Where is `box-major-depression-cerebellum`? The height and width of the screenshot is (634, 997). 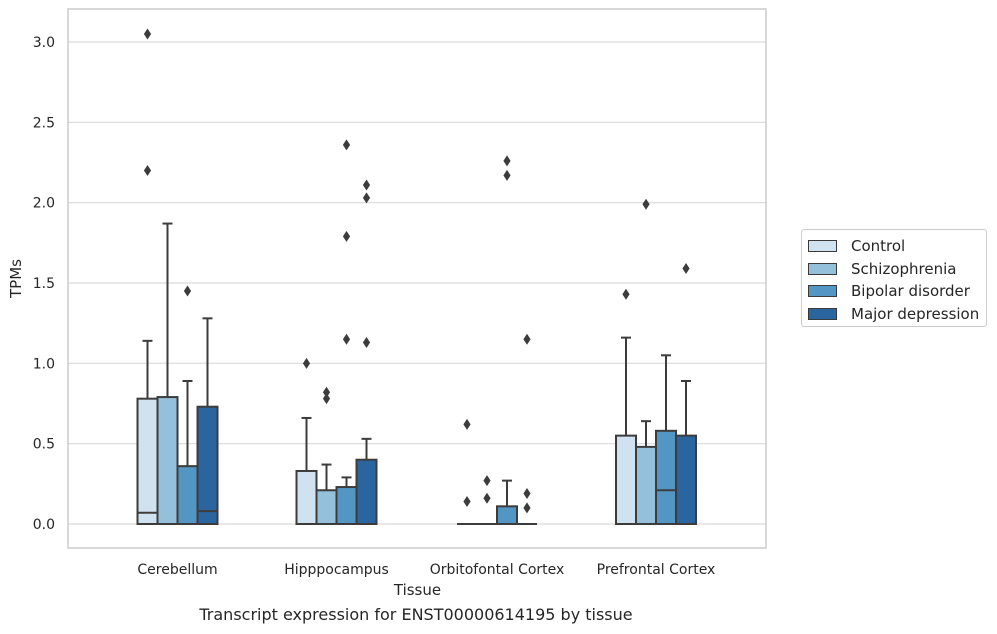 box-major-depression-cerebellum is located at coordinates (207, 421).